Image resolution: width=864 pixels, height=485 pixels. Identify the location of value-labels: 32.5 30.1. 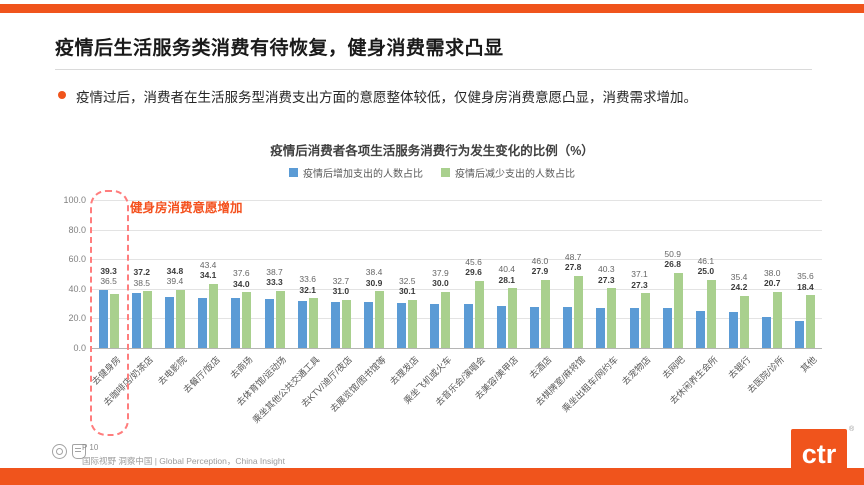
(407, 286).